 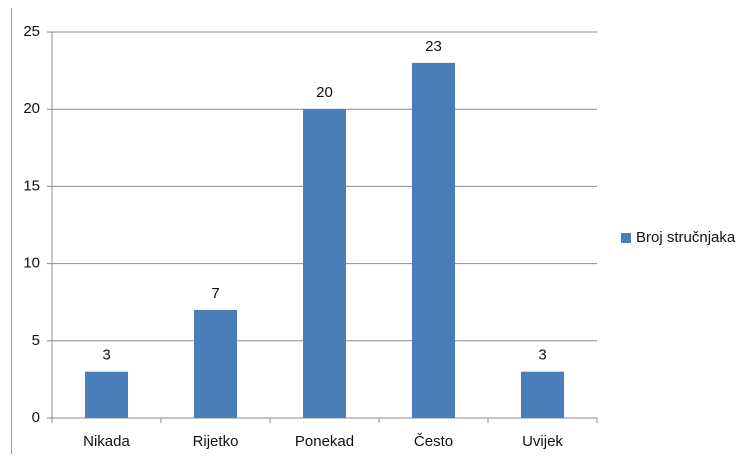 I want to click on y-tick-label-20: 20, so click(x=31, y=108).